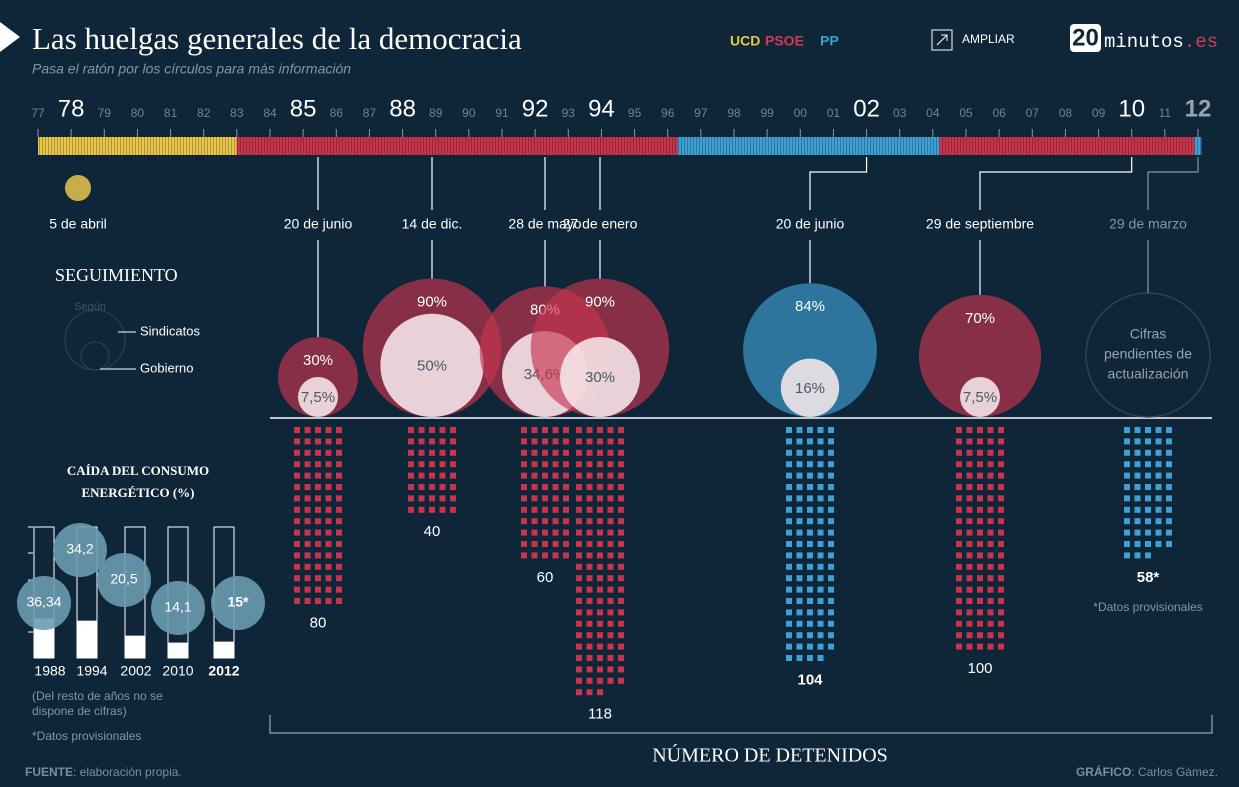 This screenshot has height=787, width=1239. What do you see at coordinates (979, 668) in the screenshot?
I see `detained-label: 100` at bounding box center [979, 668].